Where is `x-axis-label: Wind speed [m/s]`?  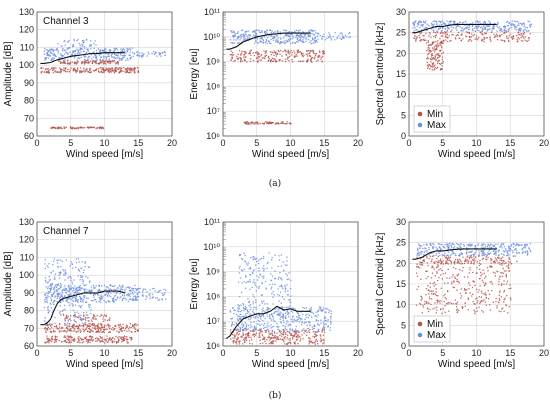
x-axis-label: Wind speed [m/s] is located at coordinates (290, 364).